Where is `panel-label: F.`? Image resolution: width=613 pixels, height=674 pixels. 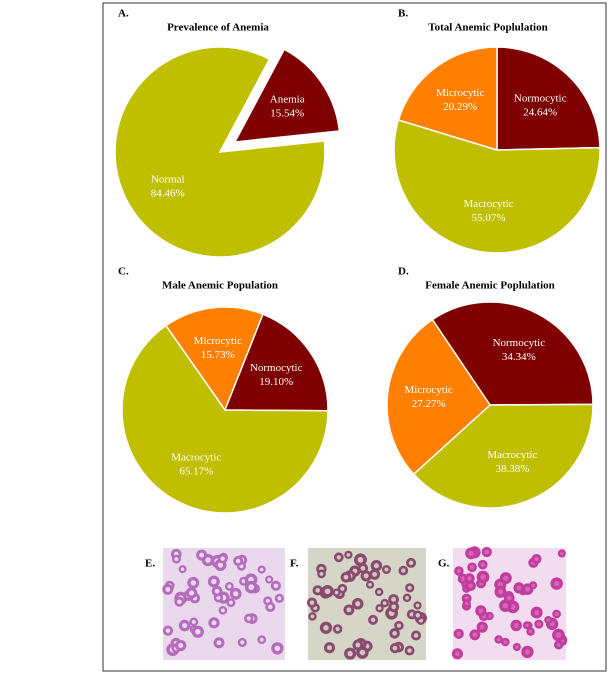
panel-label: F. is located at coordinates (294, 564).